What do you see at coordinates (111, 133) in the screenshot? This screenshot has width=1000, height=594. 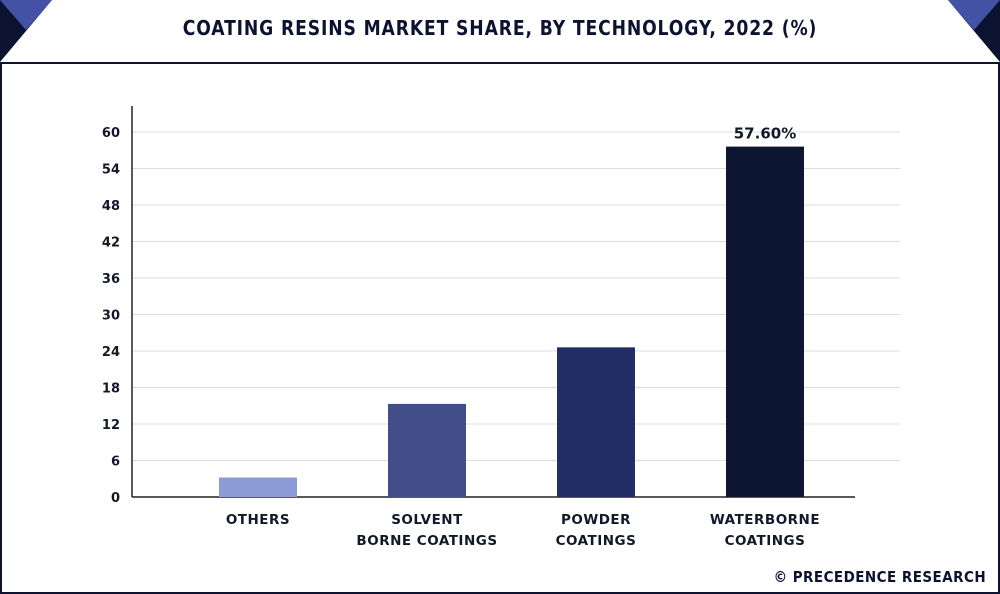 I see `y-tick-label: 60` at bounding box center [111, 133].